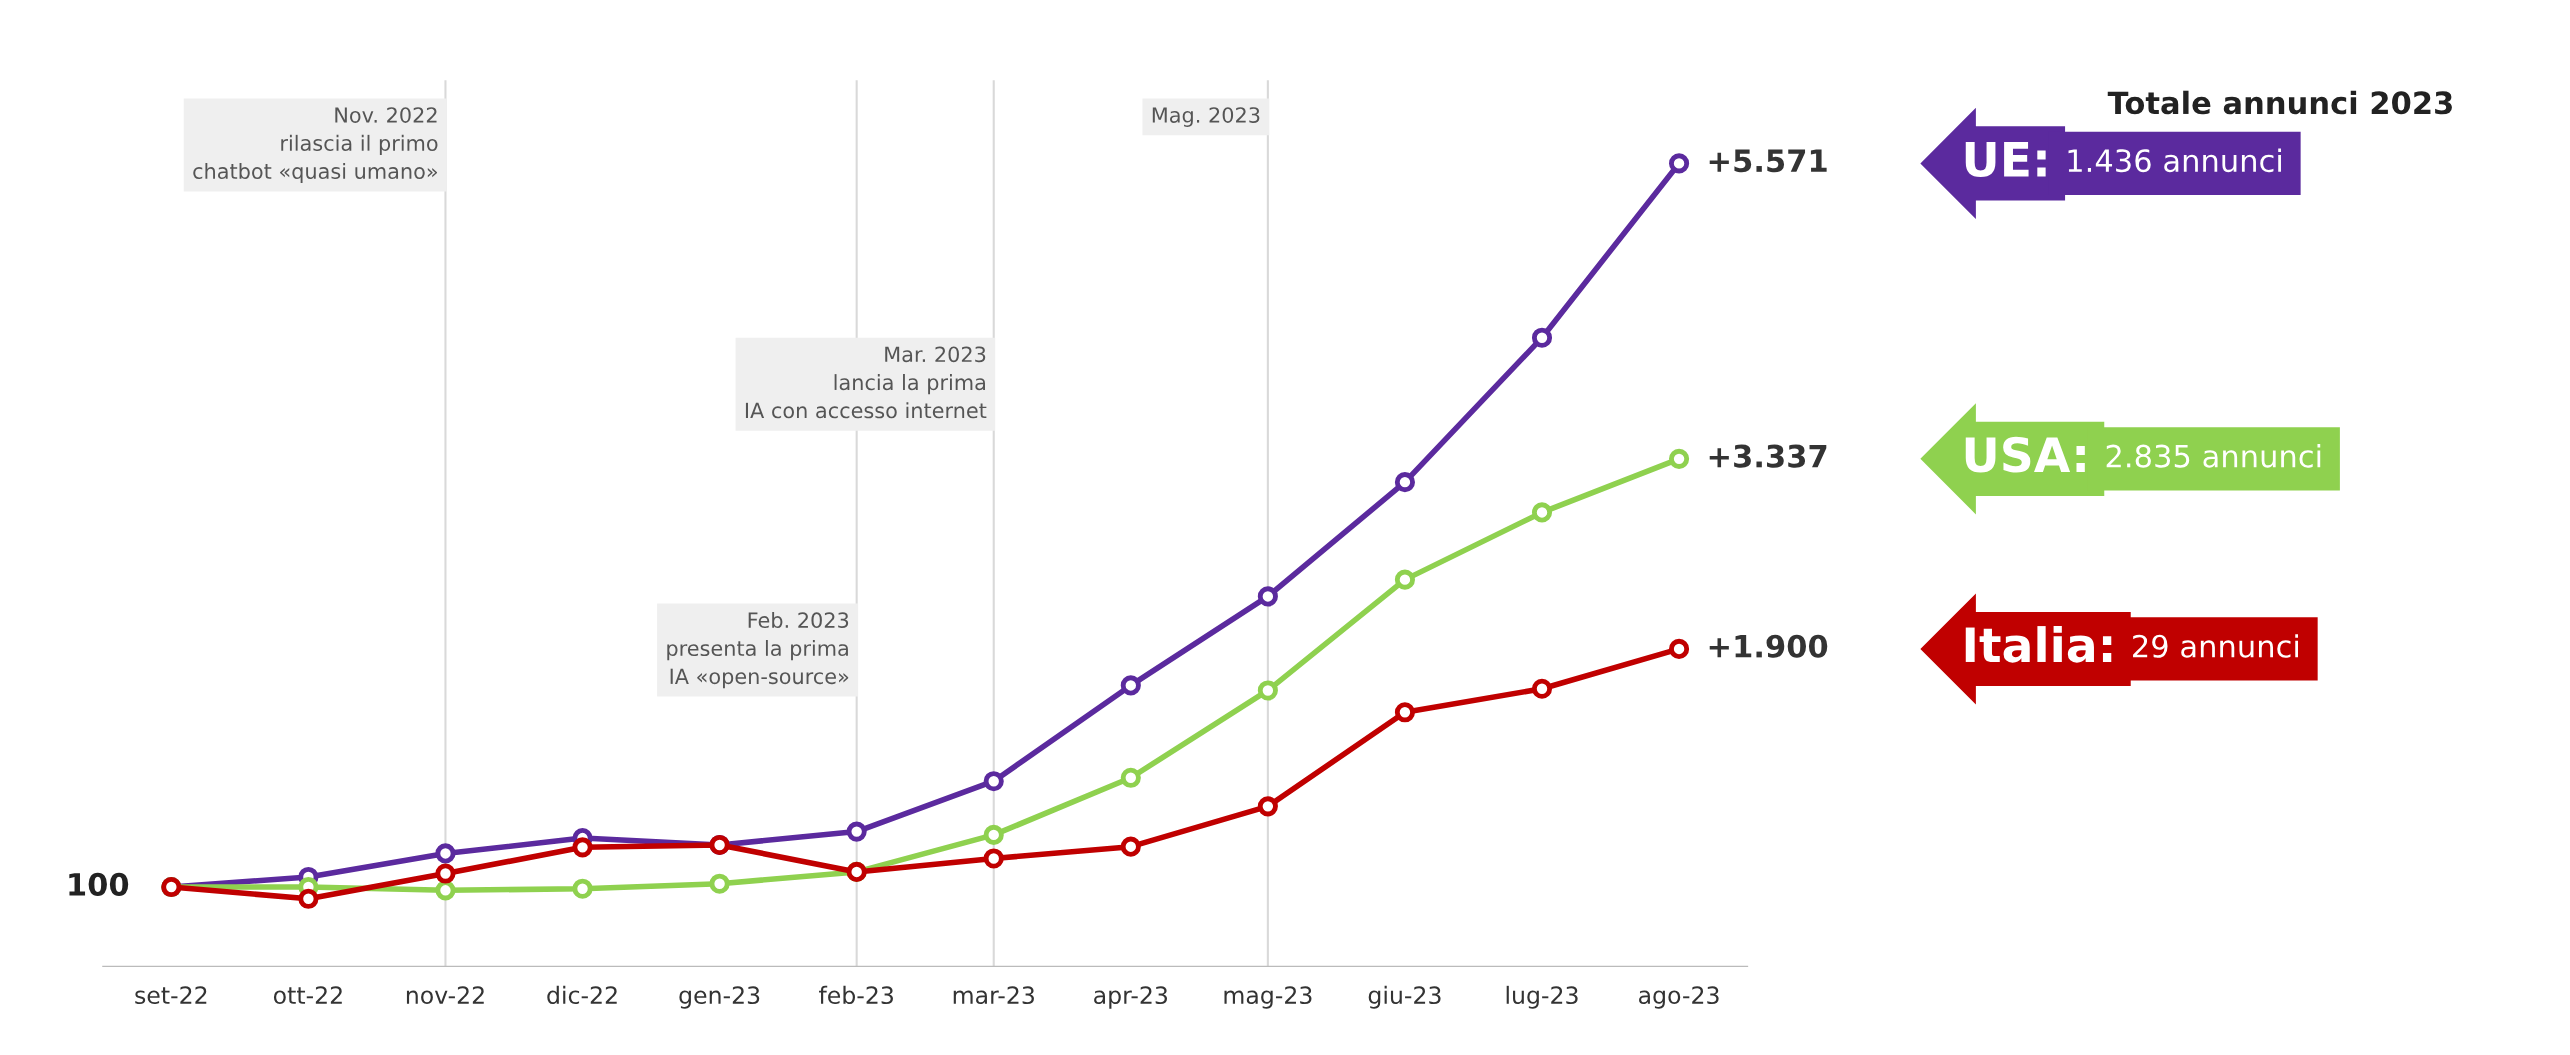  Describe the element at coordinates (2279, 102) in the screenshot. I see `legend-title: Totale annunci 2023` at that location.